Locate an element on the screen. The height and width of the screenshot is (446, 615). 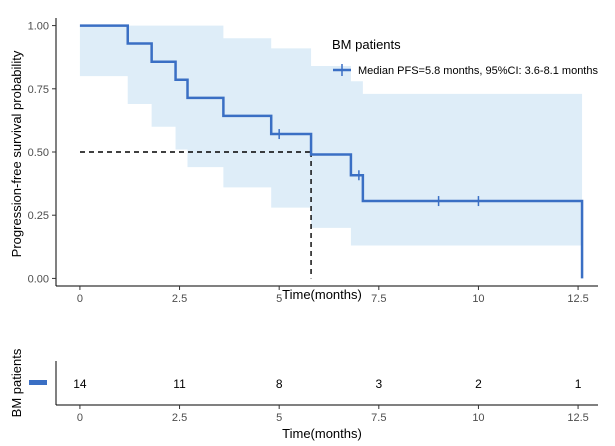
km-y-tick-label: 0.75 is located at coordinates (38, 90).